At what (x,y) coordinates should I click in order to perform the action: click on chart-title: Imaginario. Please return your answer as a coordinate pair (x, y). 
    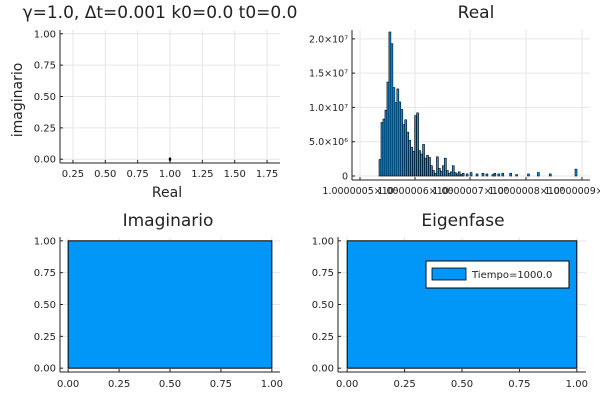
    Looking at the image, I should click on (168, 221).